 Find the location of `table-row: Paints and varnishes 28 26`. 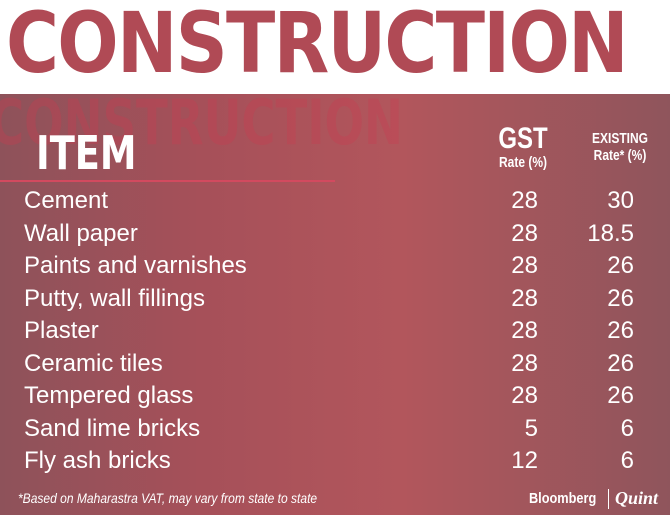

table-row: Paints and varnishes 28 26 is located at coordinates (335, 268).